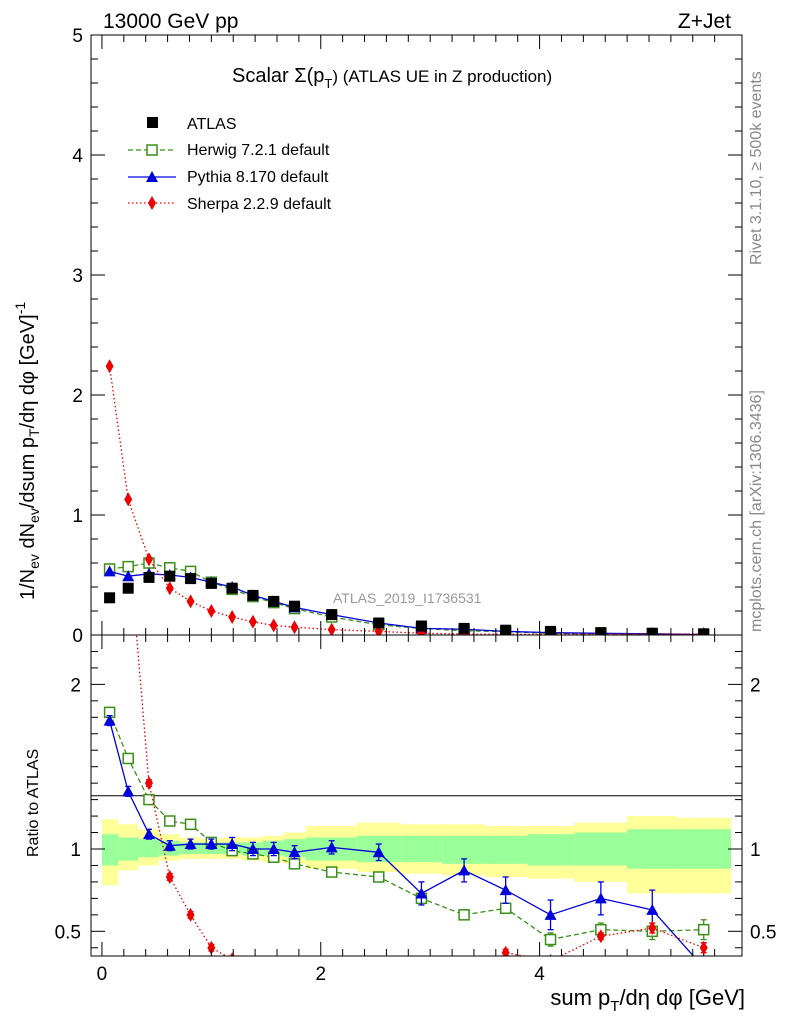 This screenshot has width=786, height=1024. I want to click on legend-marker-herwig, so click(152, 150).